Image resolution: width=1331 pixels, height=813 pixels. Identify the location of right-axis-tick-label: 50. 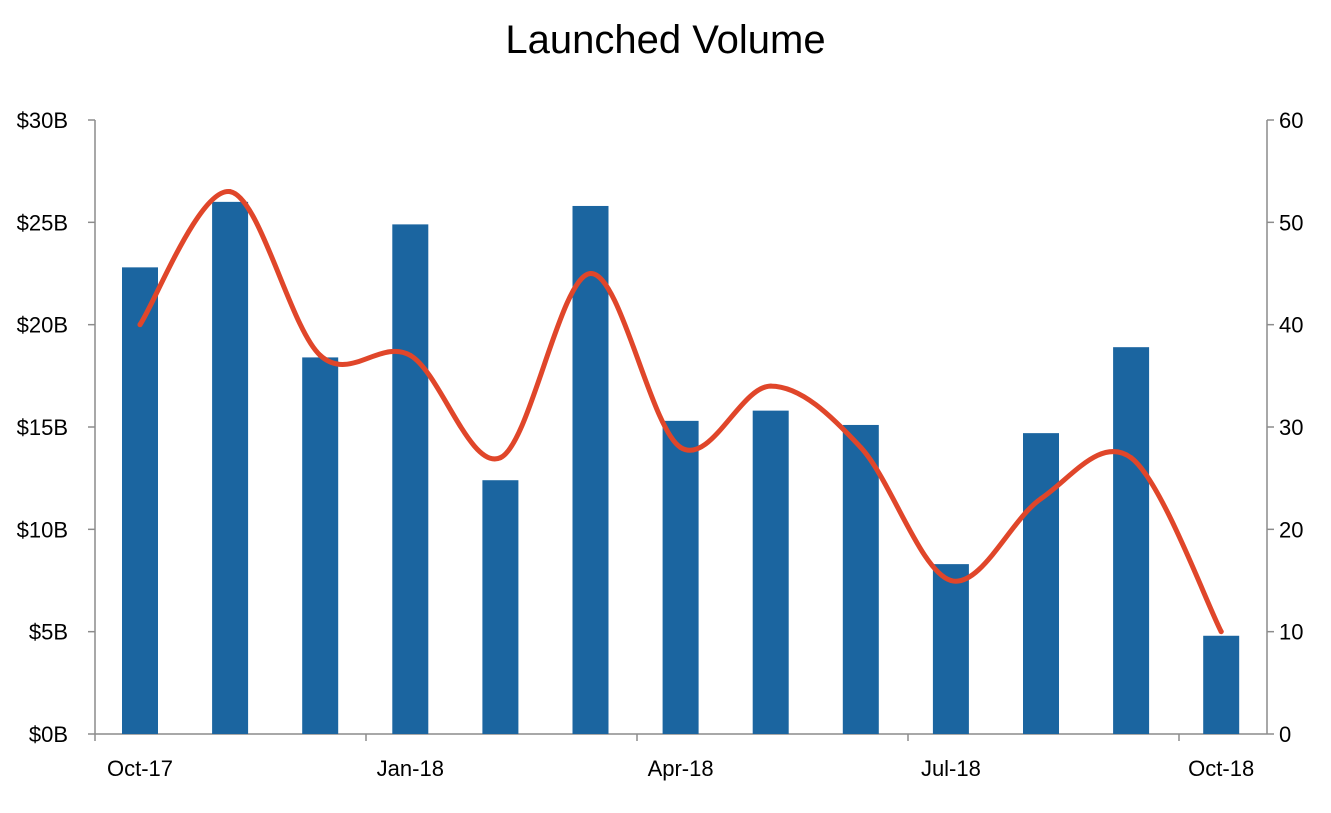
(1291, 222).